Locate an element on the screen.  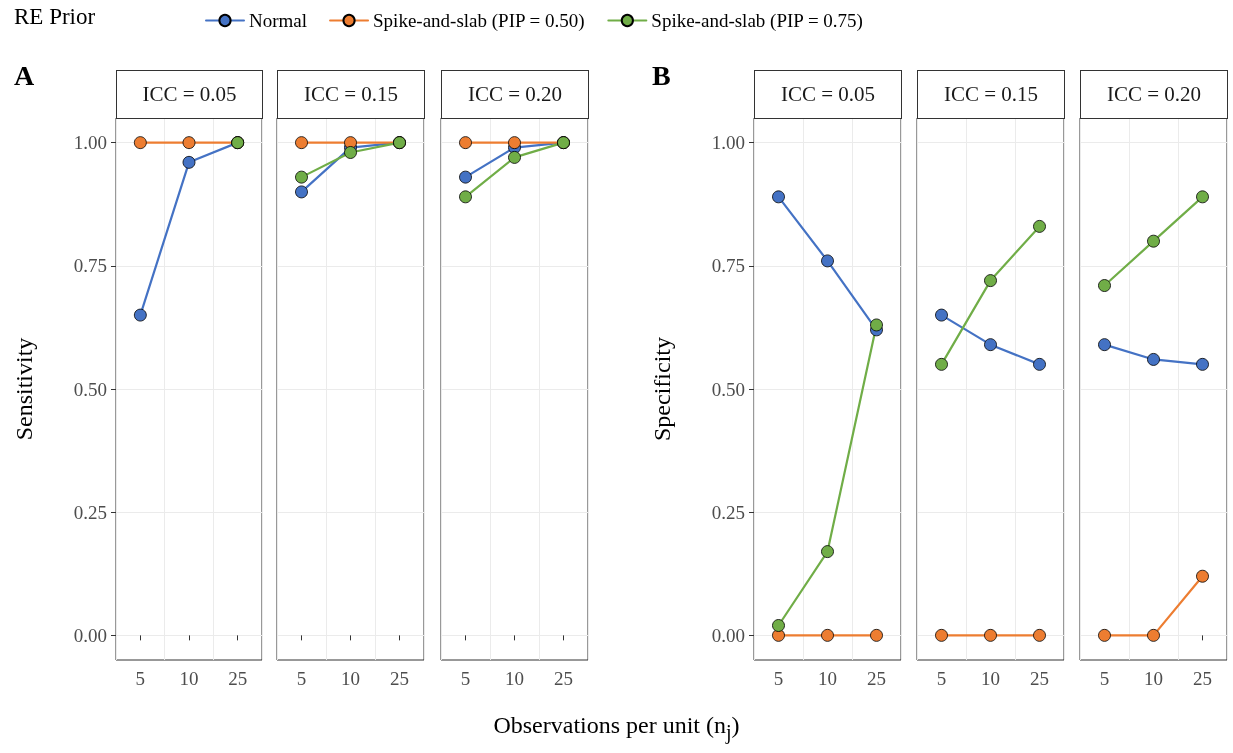
text: A is located at coordinates (24, 76).